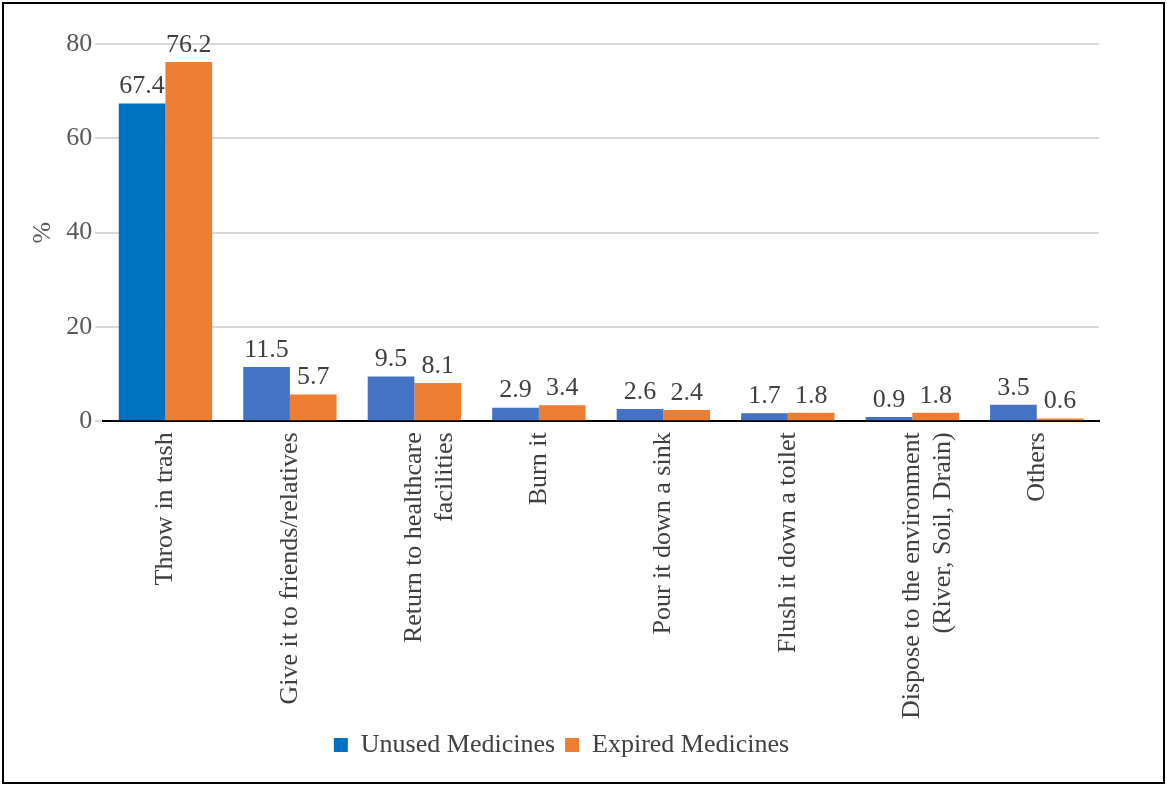  I want to click on data-label: 0.6, so click(1060, 400).